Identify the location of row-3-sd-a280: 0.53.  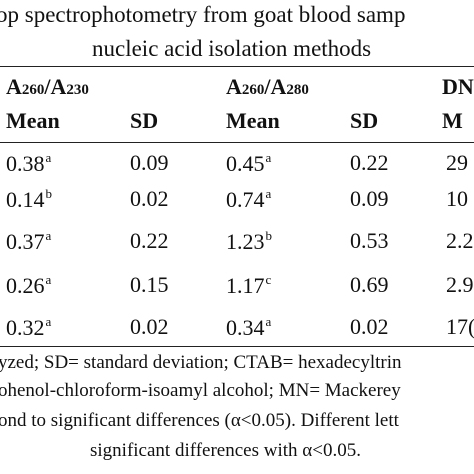
(369, 240).